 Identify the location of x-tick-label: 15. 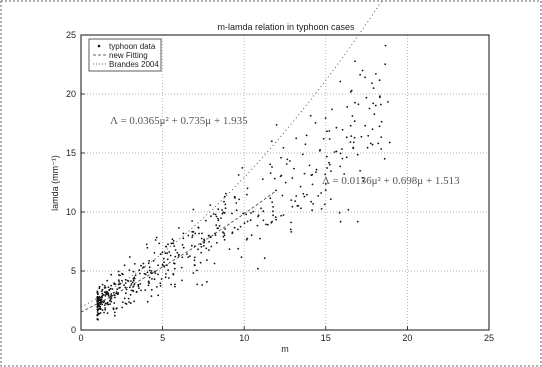
(326, 338).